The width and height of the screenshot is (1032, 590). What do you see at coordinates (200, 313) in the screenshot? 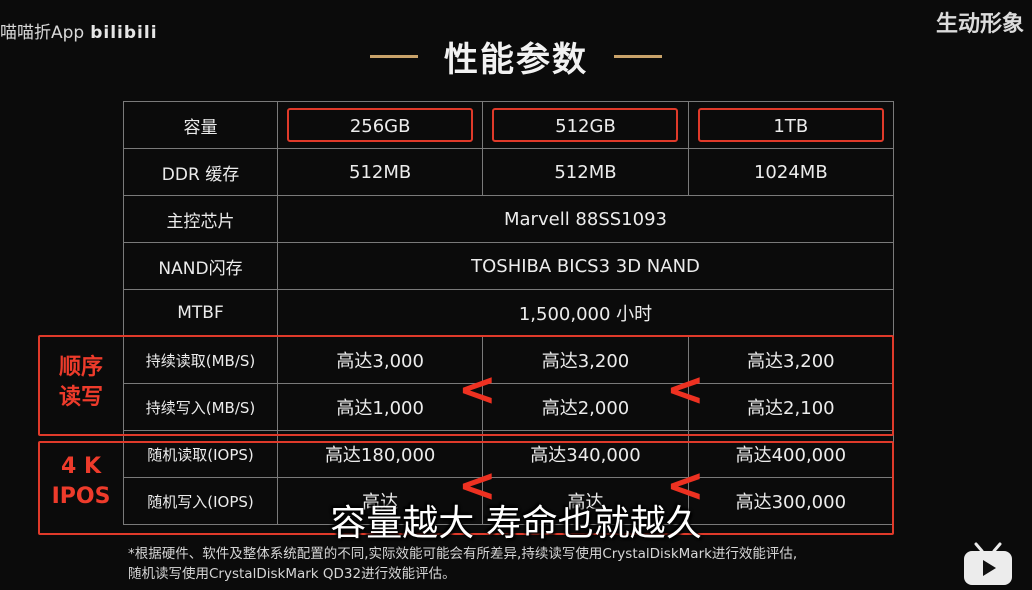
I see `row-label: MTBF` at bounding box center [200, 313].